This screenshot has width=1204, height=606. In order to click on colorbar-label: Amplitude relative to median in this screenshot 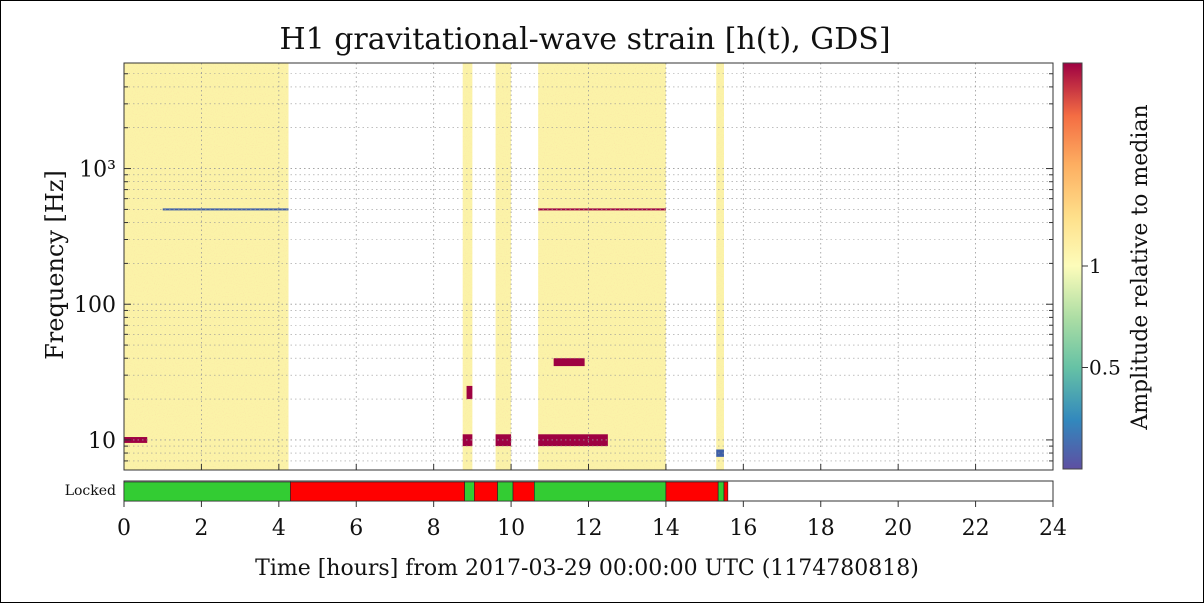, I will do `click(1140, 267)`.